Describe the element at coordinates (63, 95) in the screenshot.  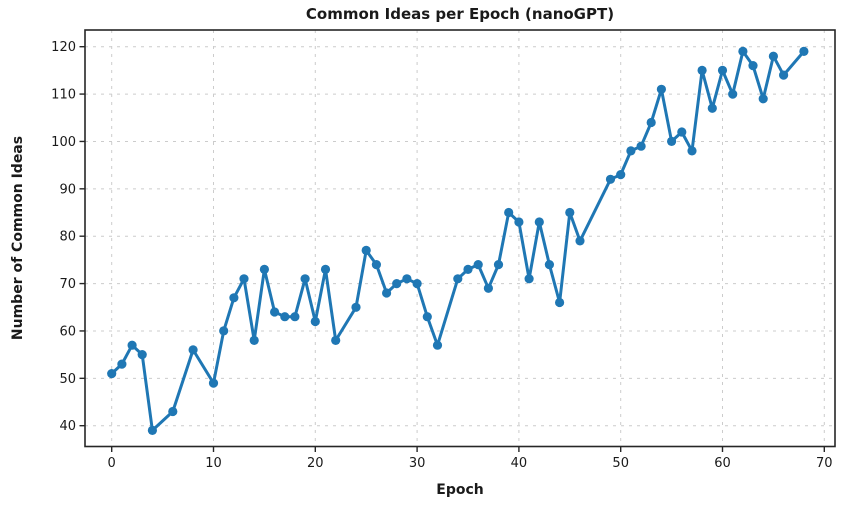
I see `y-tick-label: 110` at that location.